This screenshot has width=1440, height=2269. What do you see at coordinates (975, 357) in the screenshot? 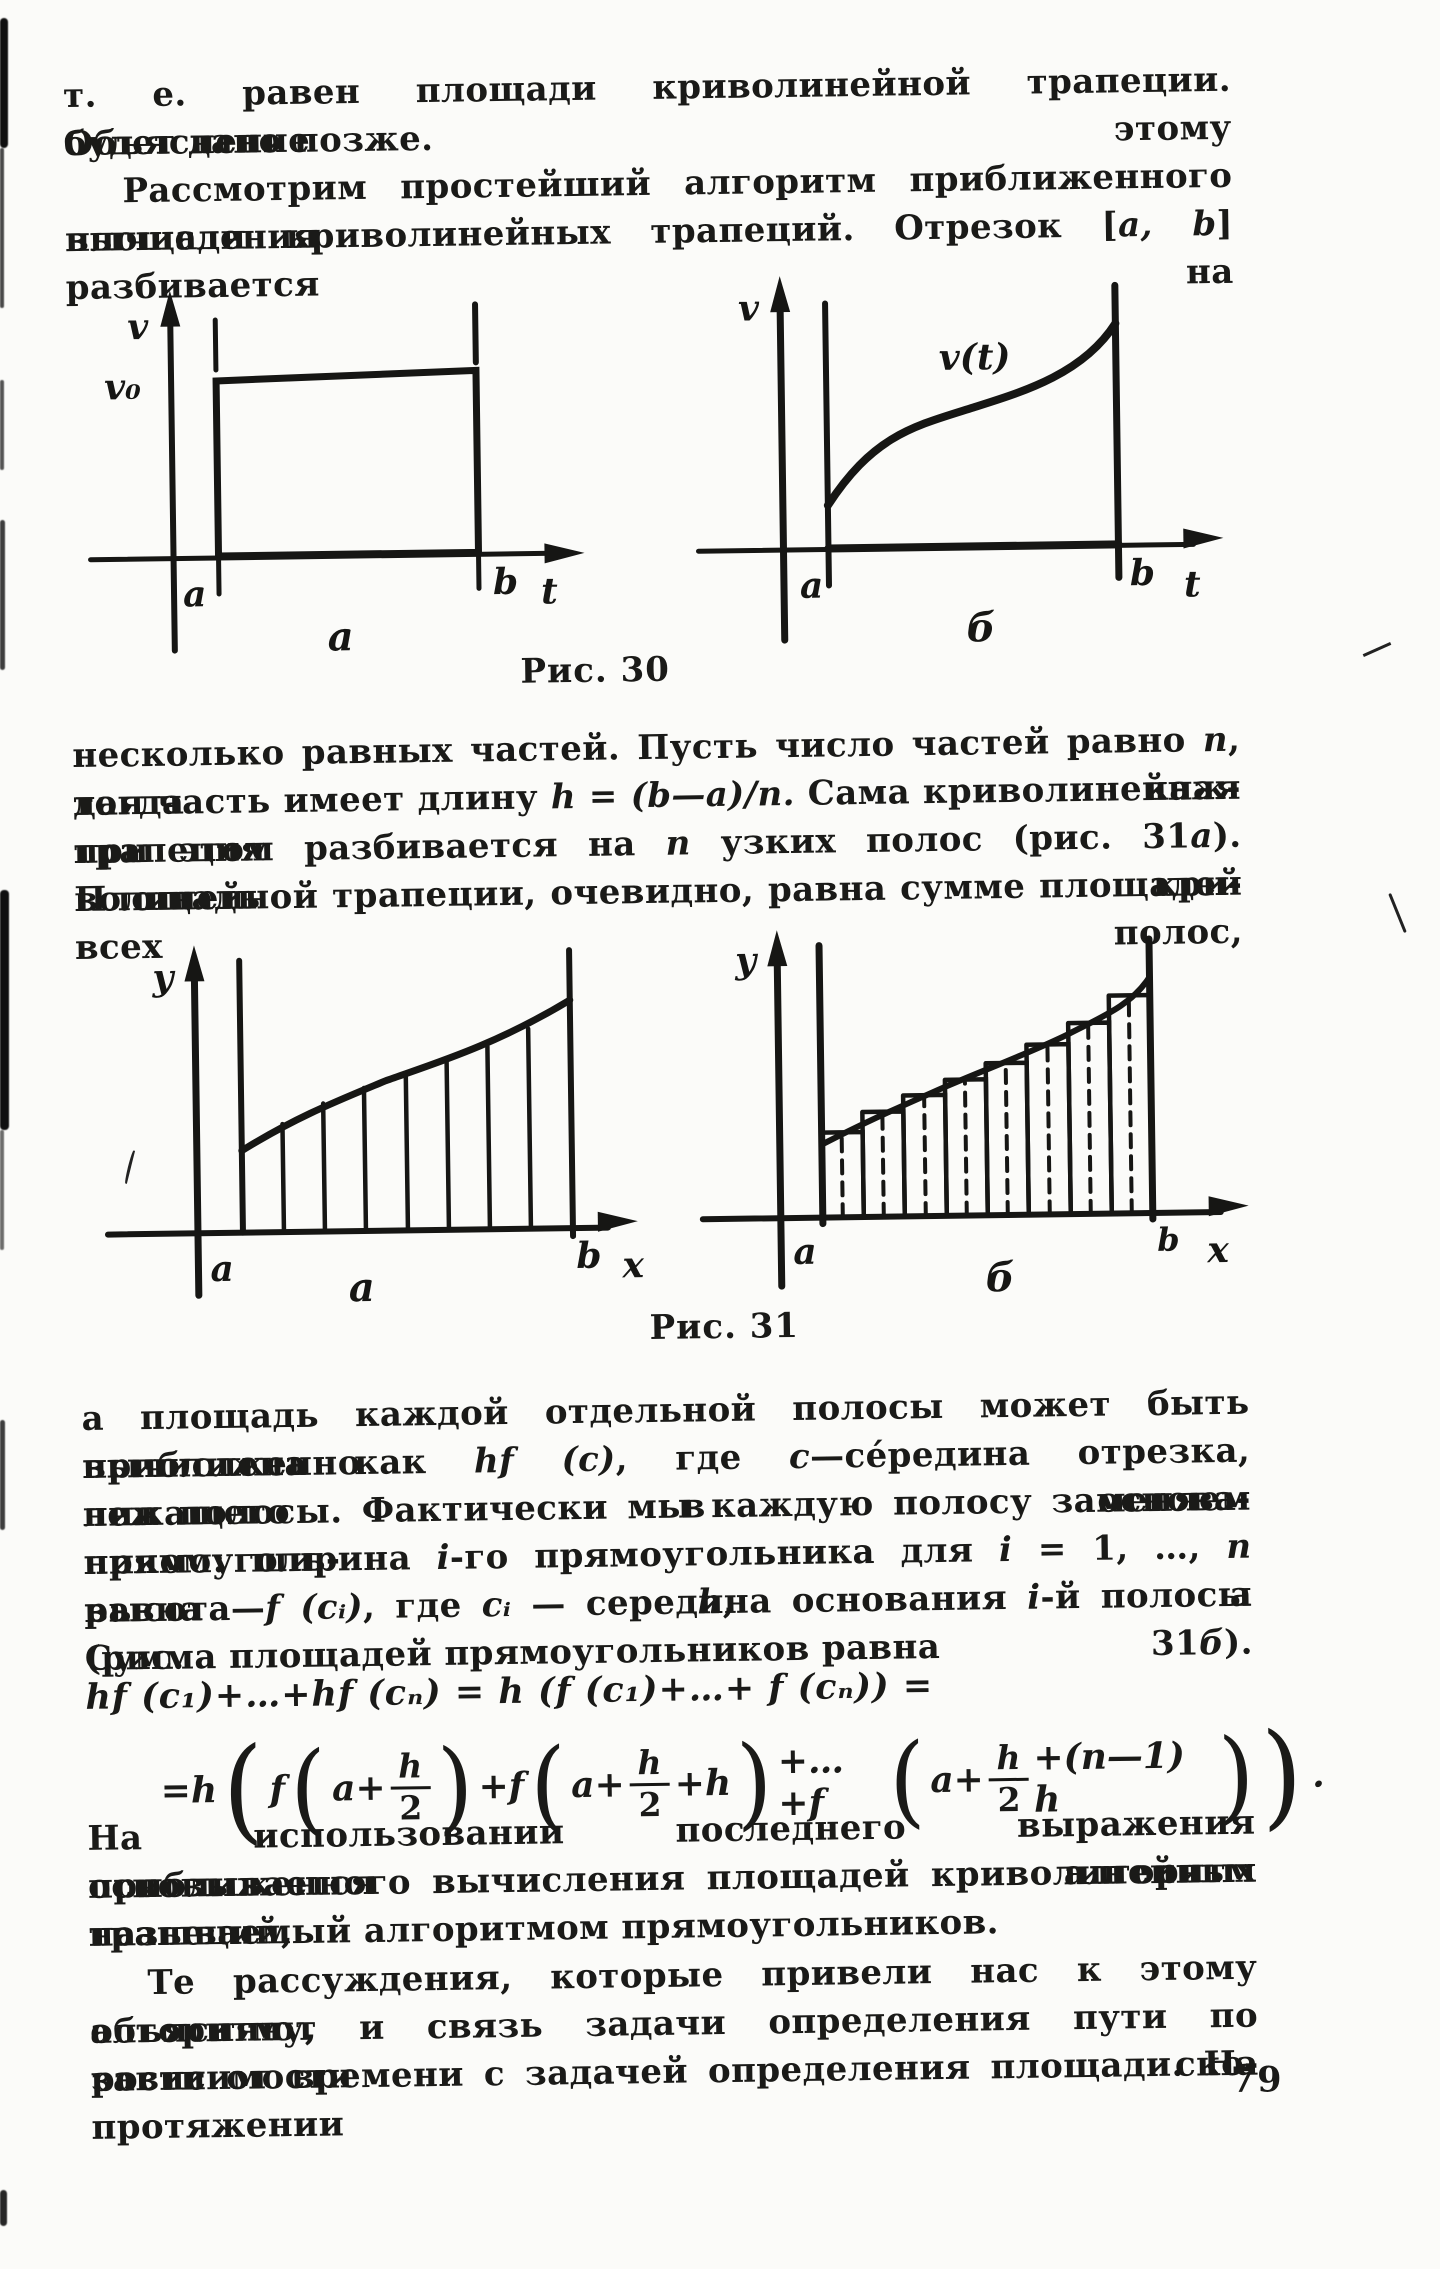
I see `curve-label-vt: v(t)` at bounding box center [975, 357].